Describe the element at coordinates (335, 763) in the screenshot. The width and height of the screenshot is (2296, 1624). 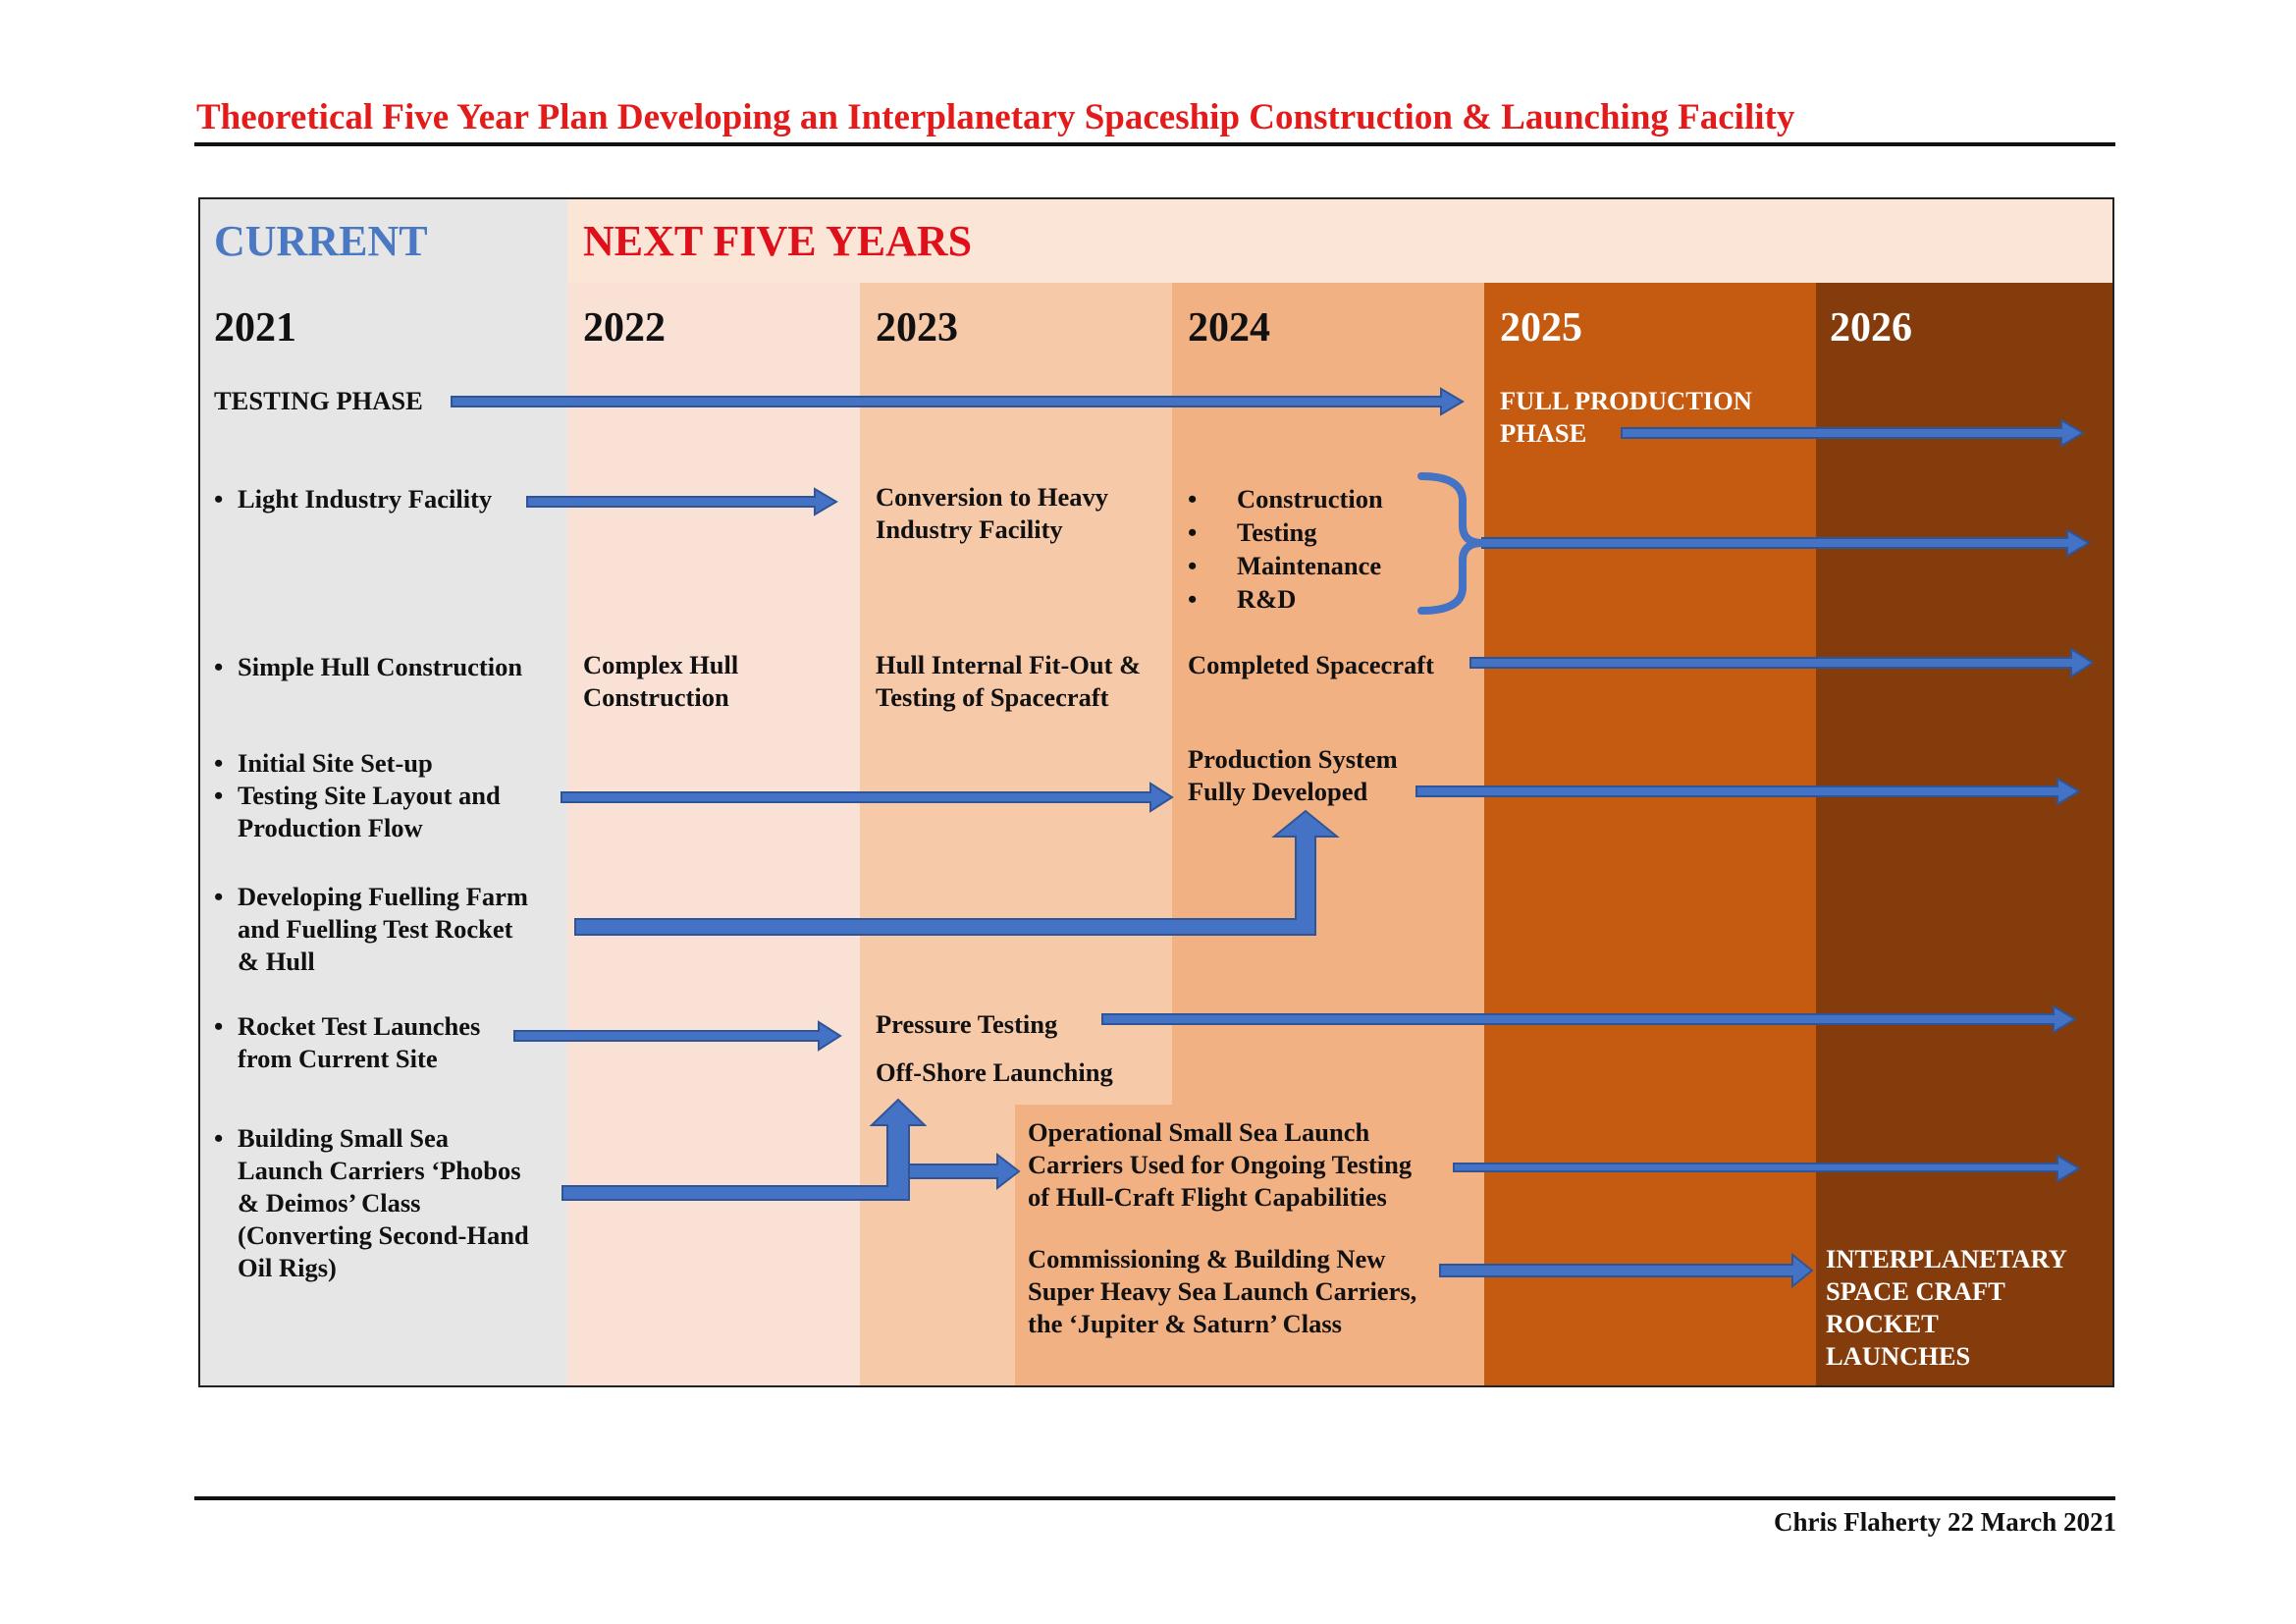
I see `site-setup-label: Initial Site Set-up` at that location.